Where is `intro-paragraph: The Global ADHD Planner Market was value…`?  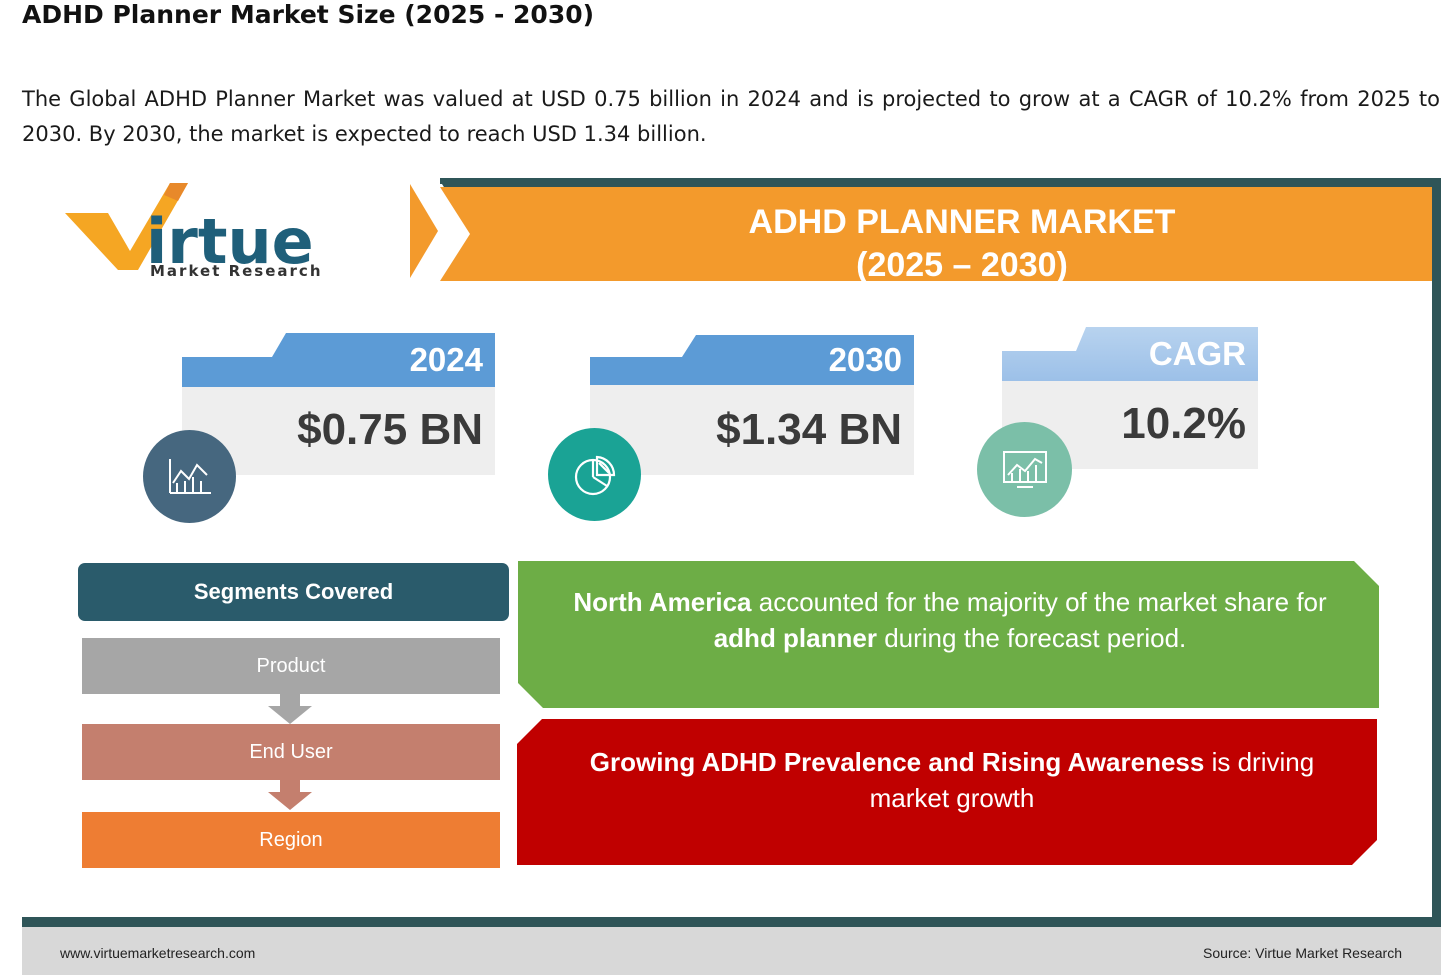
intro-paragraph: The Global ADHD Planner Market was value… is located at coordinates (731, 116).